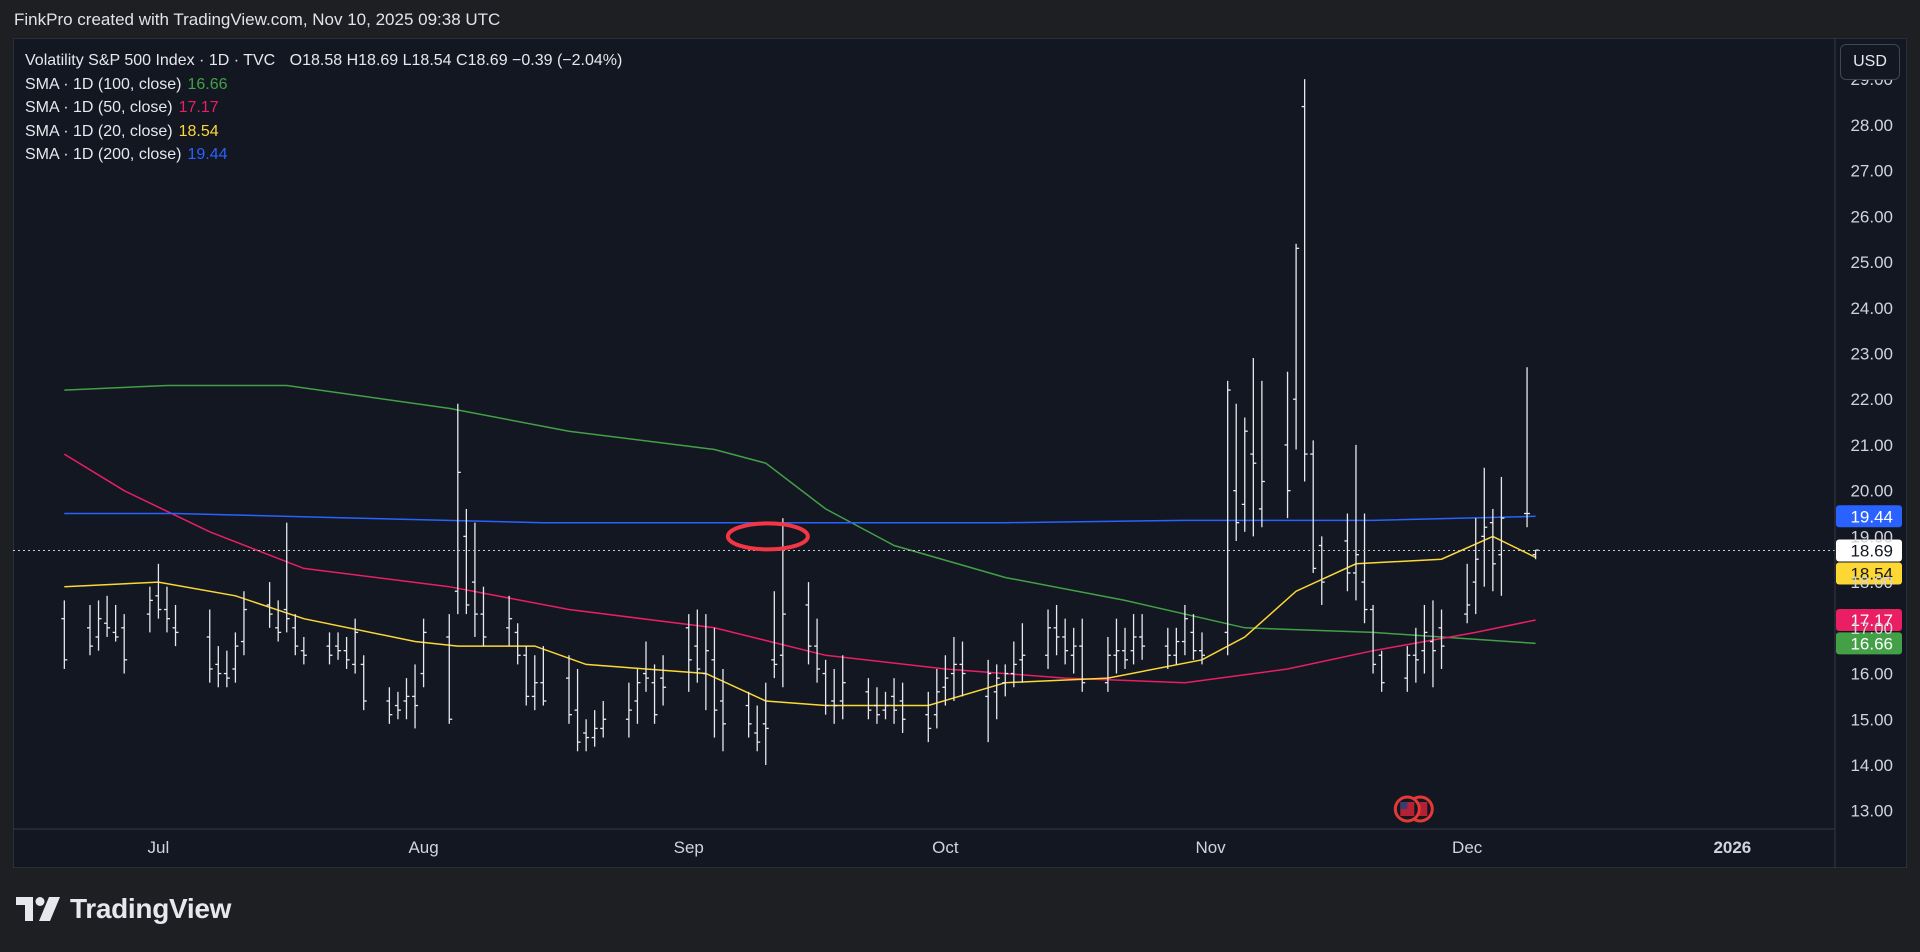 This screenshot has width=1920, height=952. I want to click on flag-canton, so click(1404, 805).